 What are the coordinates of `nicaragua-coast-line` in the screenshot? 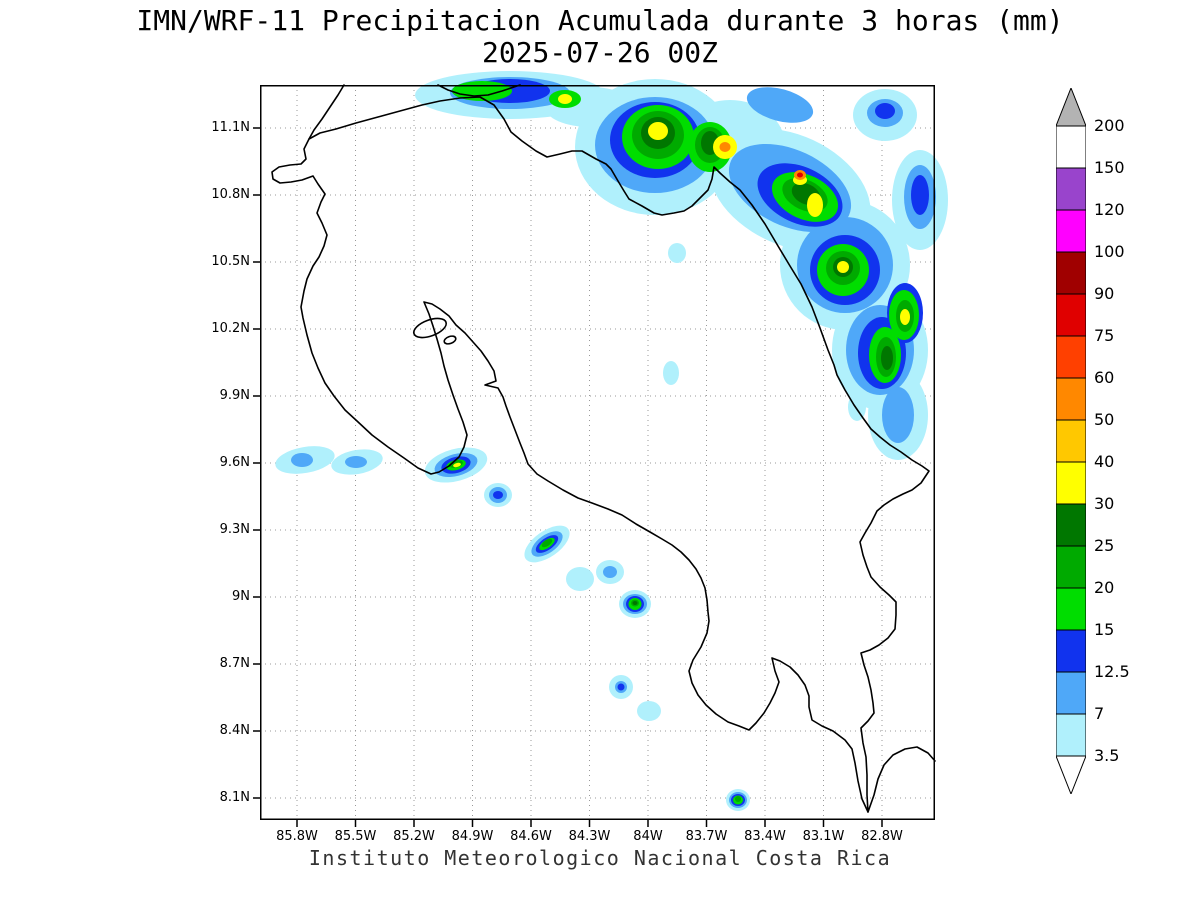 It's located at (326, 112).